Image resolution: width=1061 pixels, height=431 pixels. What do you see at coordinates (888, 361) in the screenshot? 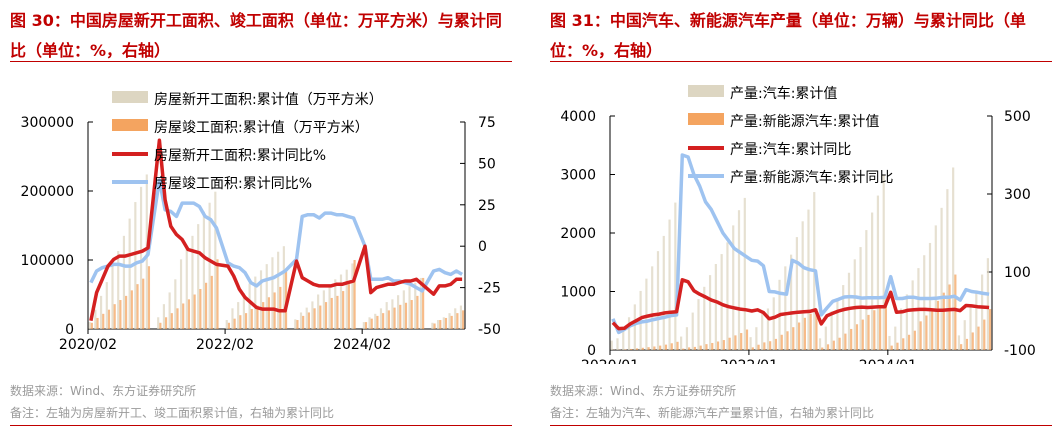
I see `x-tick-label: 2024/01` at bounding box center [888, 361].